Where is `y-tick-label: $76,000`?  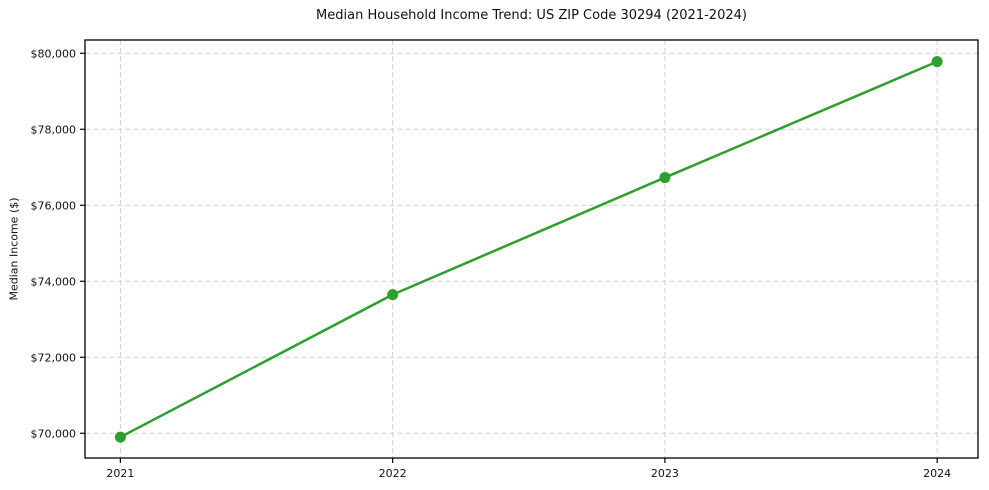 y-tick-label: $76,000 is located at coordinates (54, 205).